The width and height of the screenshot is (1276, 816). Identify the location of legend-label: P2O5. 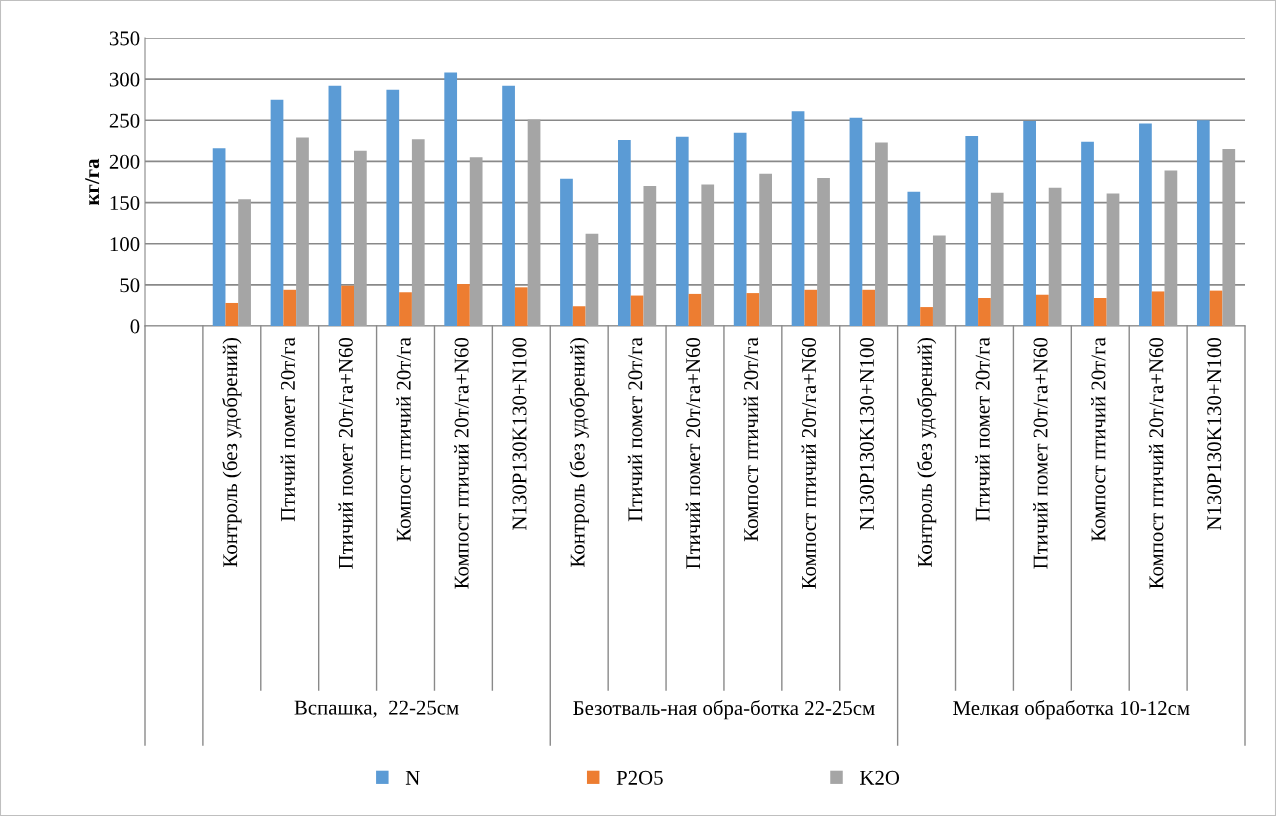
(639, 777).